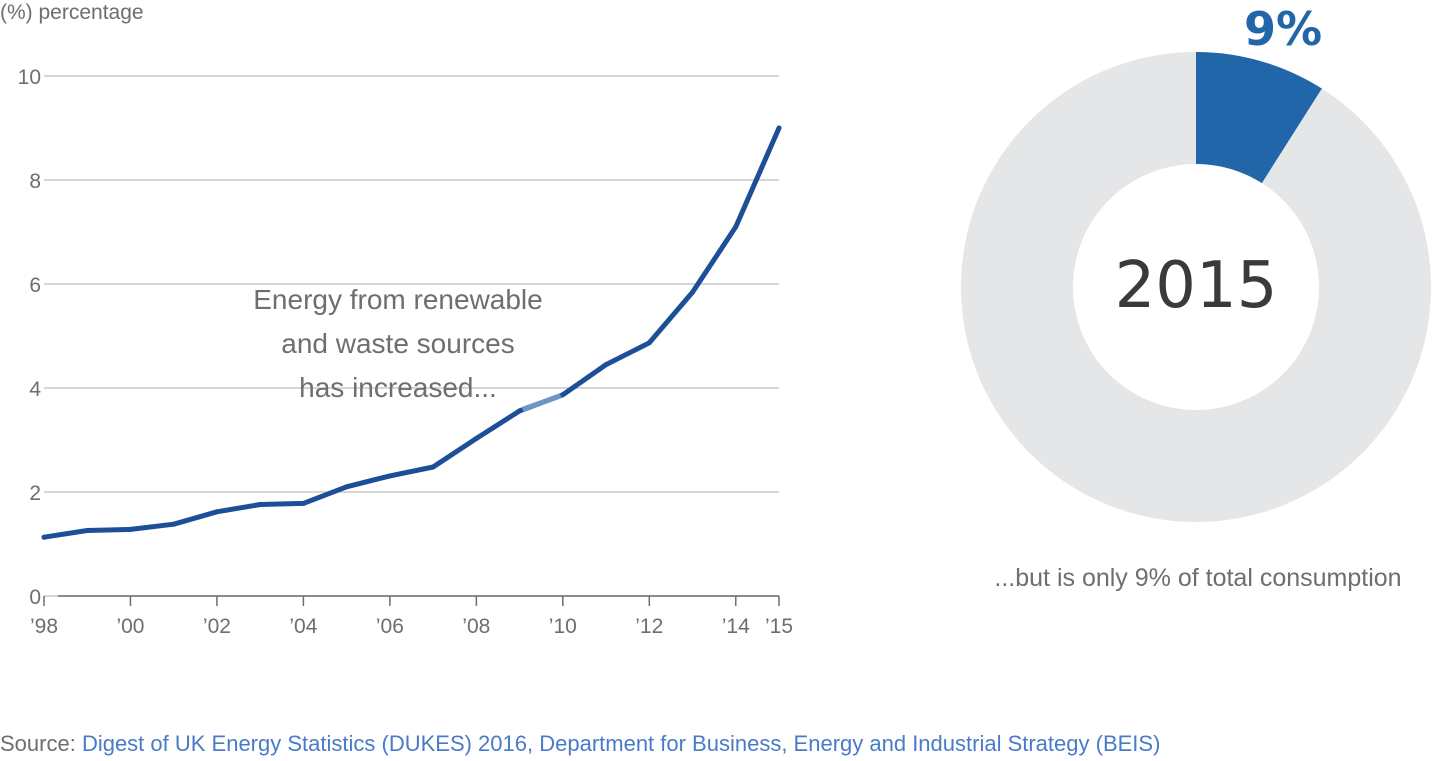 This screenshot has width=1442, height=761. I want to click on donut-center-label: 2015, so click(1196, 286).